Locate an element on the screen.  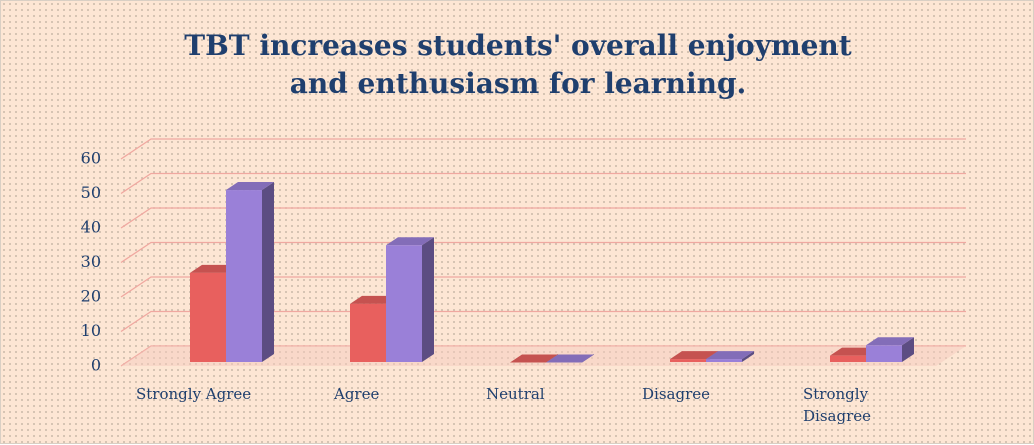
y-tick-label: 60 is located at coordinates (91, 158).